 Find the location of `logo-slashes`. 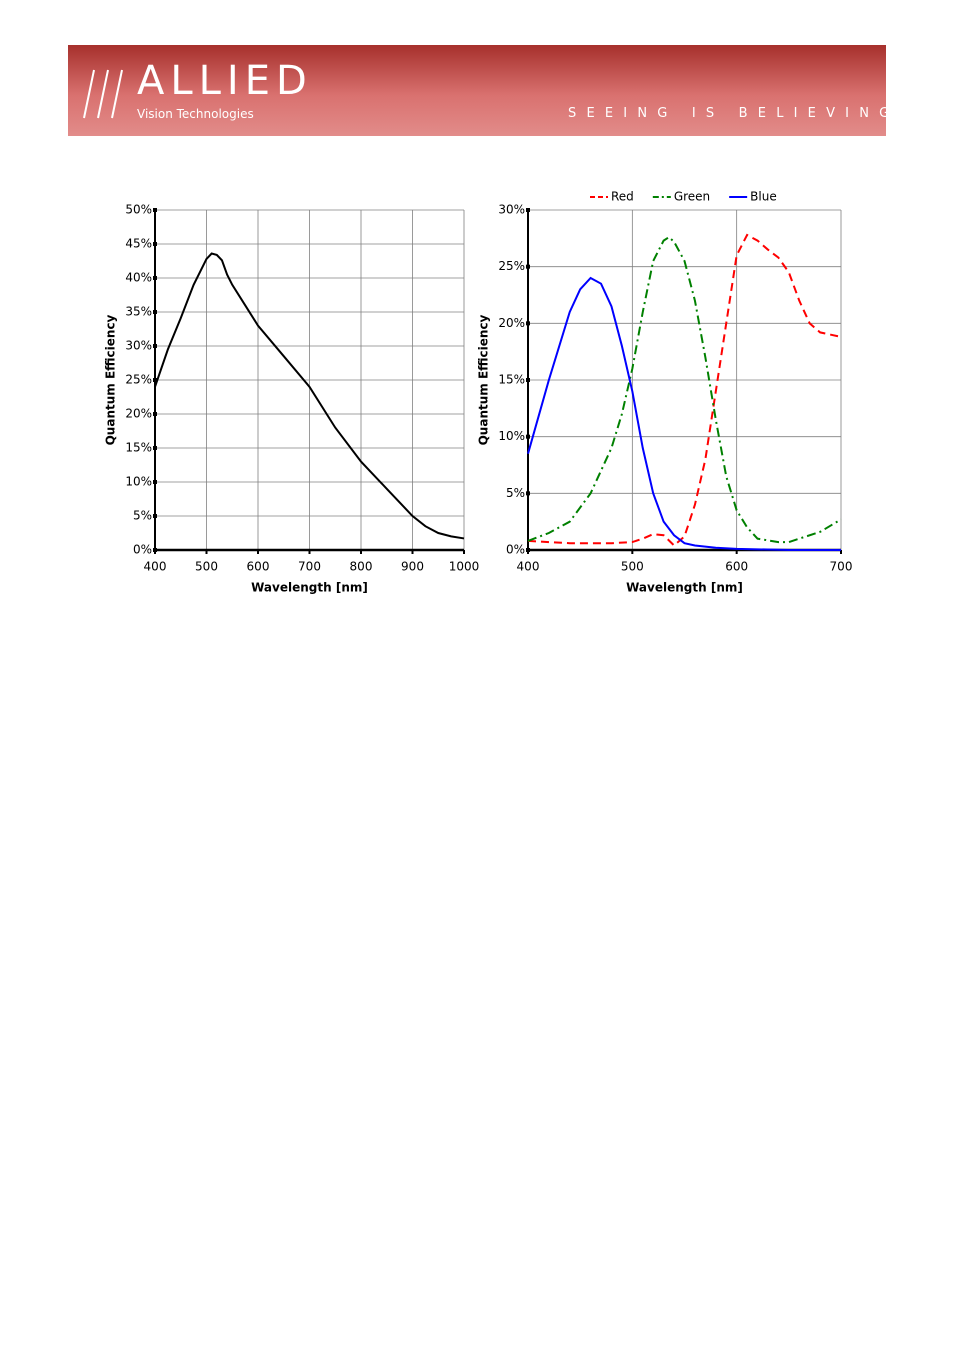

logo-slashes is located at coordinates (103, 94).